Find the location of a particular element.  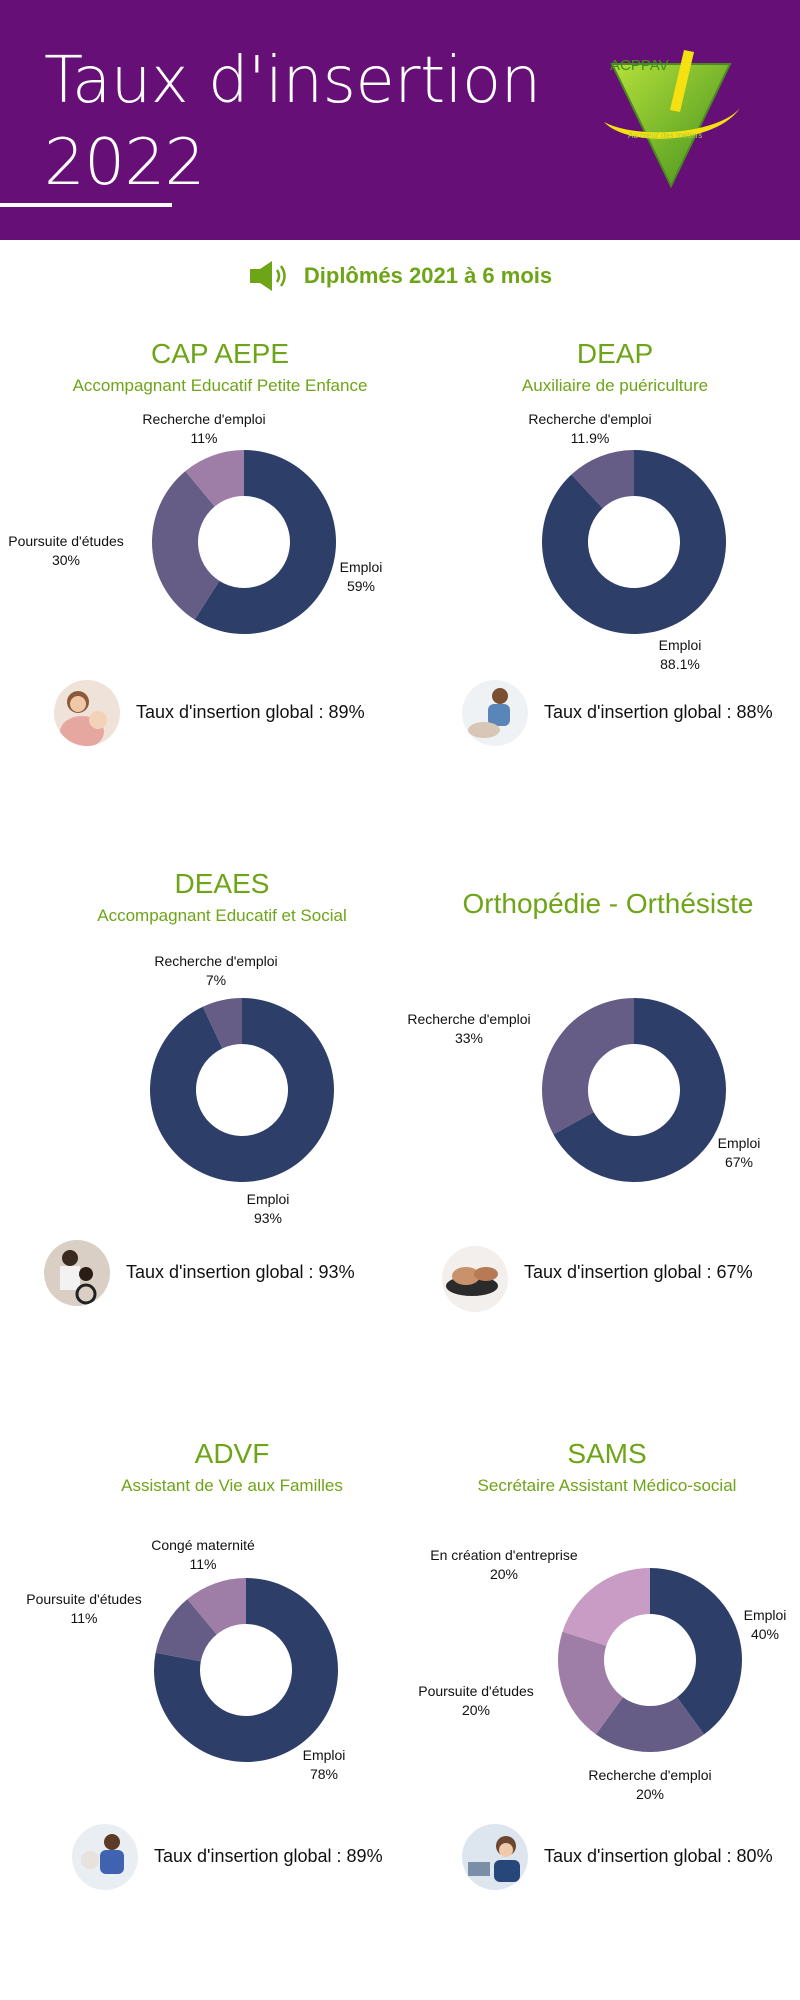

section-subtitle: Auxiliaire de puériculture is located at coordinates (615, 385).